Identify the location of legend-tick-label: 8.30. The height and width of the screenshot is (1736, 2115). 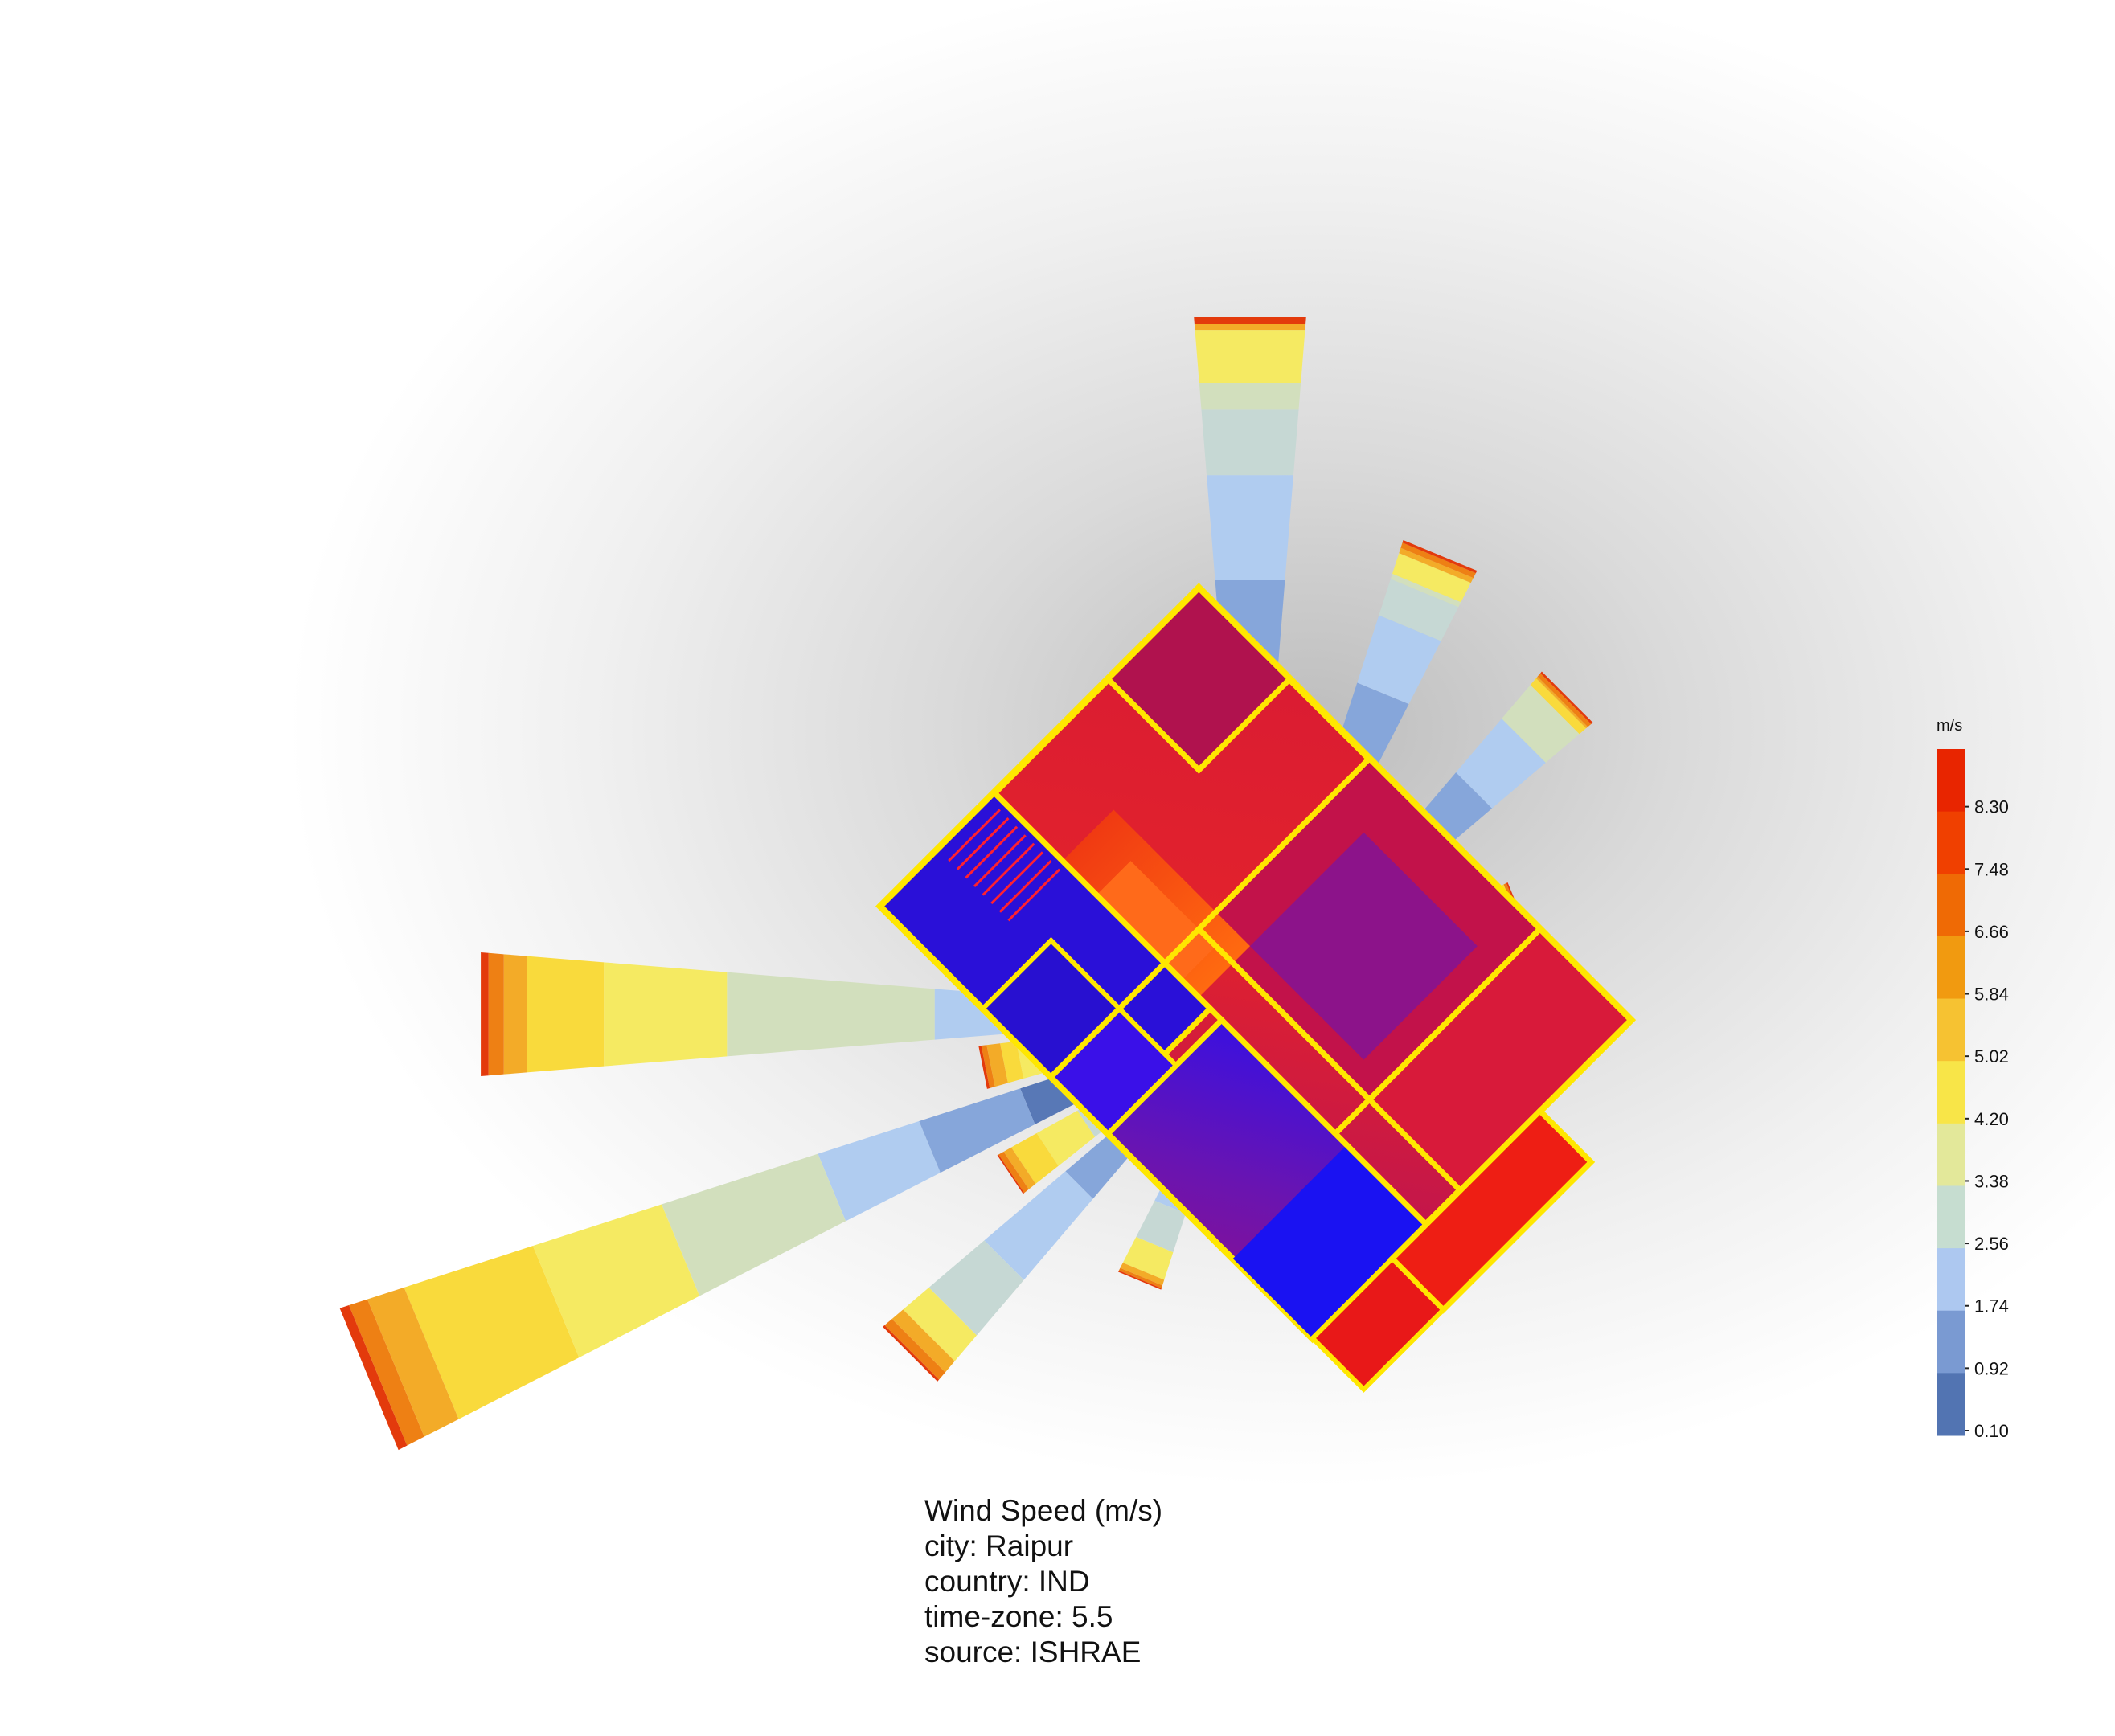
(1991, 807).